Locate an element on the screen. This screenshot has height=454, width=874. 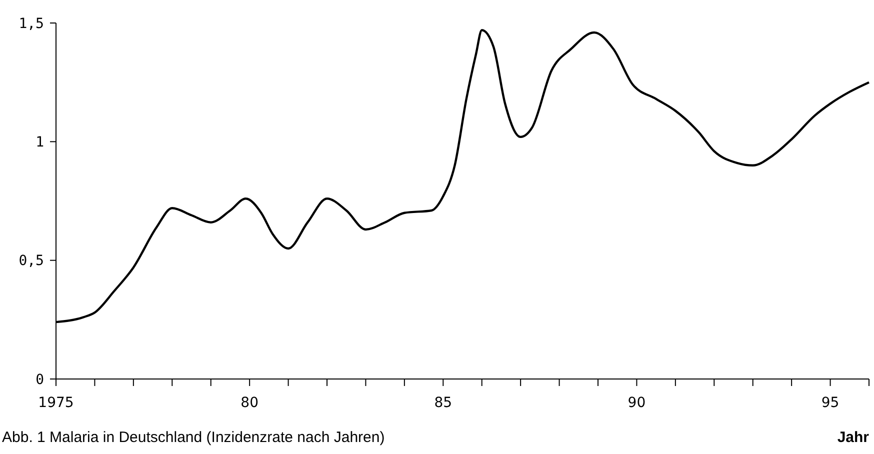
y-tick-label: 0 is located at coordinates (40, 380).